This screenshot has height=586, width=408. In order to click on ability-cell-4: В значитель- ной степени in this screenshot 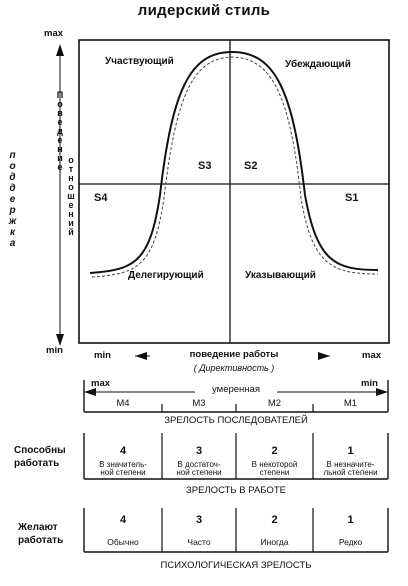, I will do `click(123, 469)`.